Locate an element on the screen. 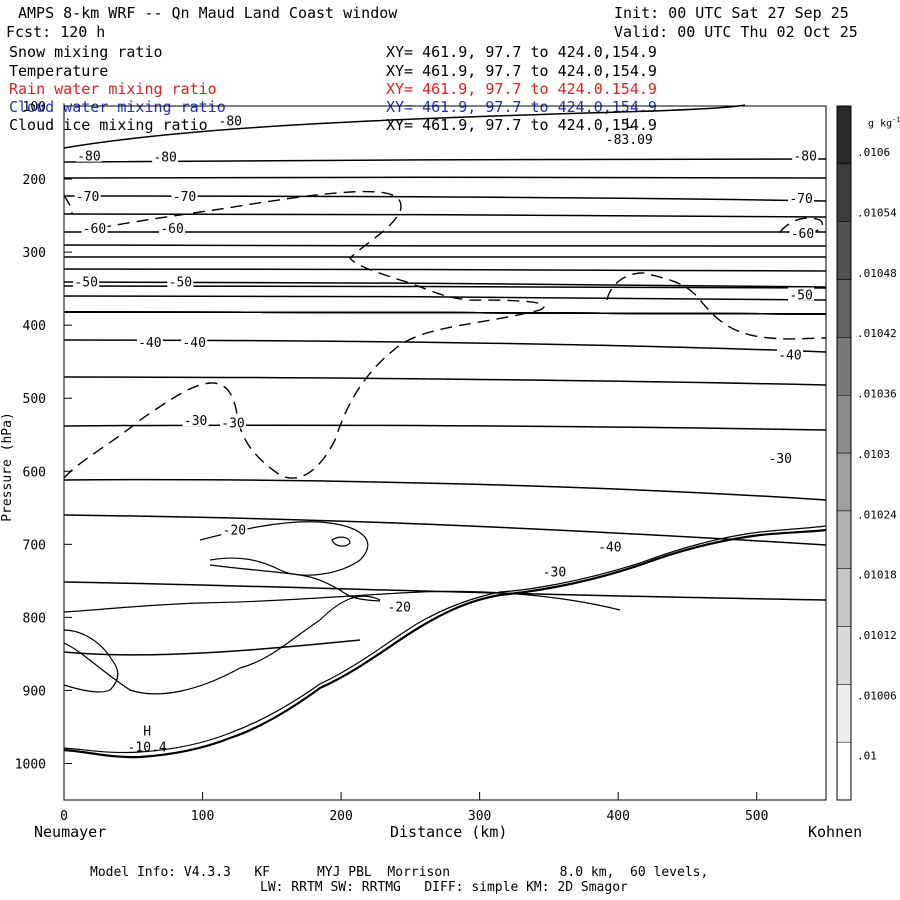 This screenshot has width=900, height=900. colorbar-label: .01036 is located at coordinates (877, 394).